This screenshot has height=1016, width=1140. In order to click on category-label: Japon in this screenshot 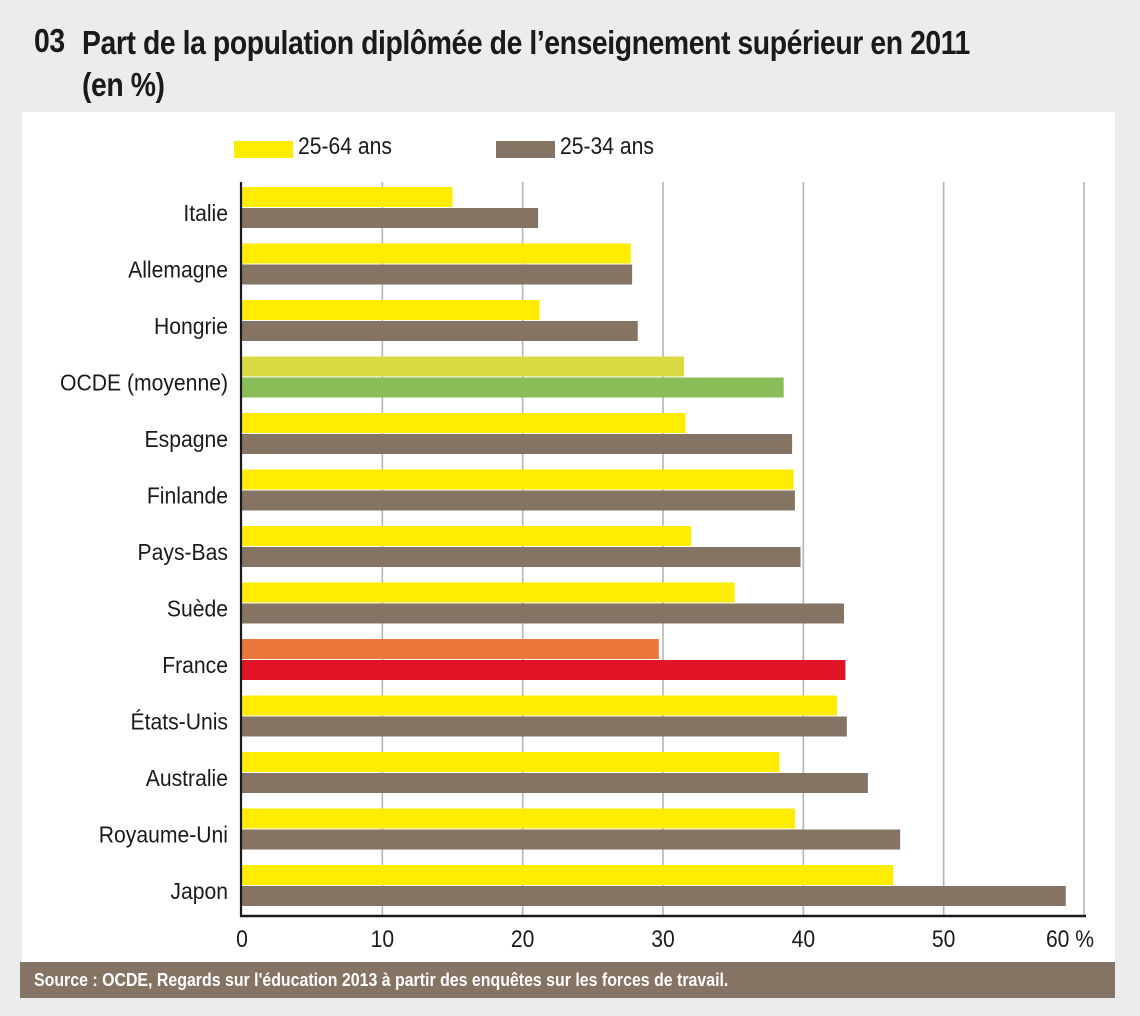, I will do `click(199, 891)`.